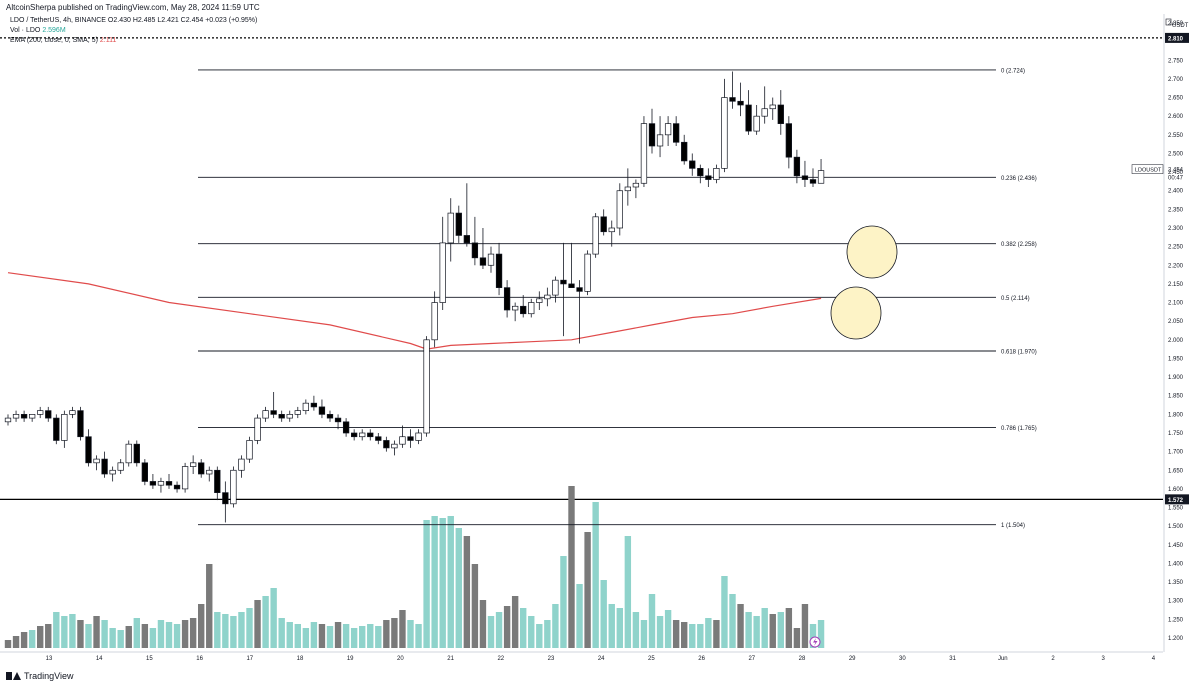 The image size is (1200, 685). Describe the element at coordinates (1176, 229) in the screenshot. I see `price-tick: 2.300` at that location.